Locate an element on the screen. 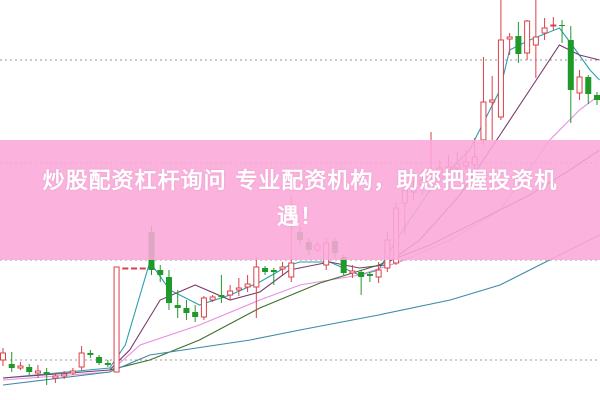 Image resolution: width=600 pixels, height=400 pixels. banner-text-line-2: 遇！ is located at coordinates (299, 217).